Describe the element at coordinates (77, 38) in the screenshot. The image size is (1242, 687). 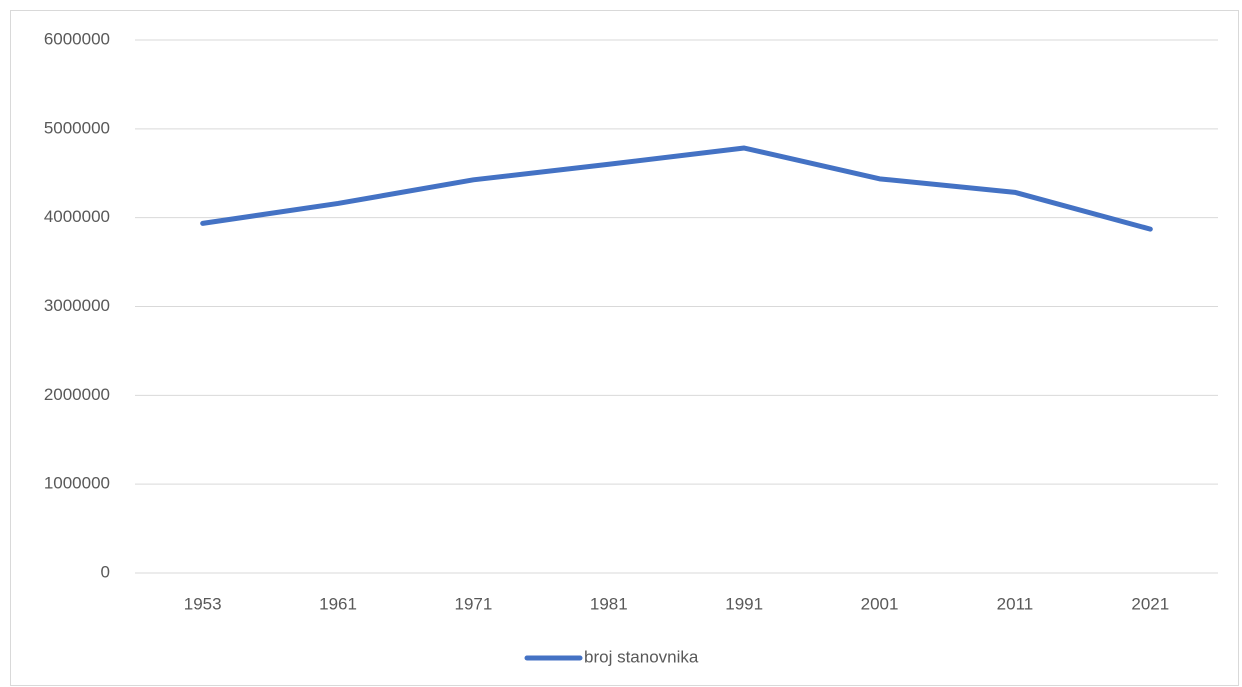
I see `y-tick-label: 6000000` at that location.